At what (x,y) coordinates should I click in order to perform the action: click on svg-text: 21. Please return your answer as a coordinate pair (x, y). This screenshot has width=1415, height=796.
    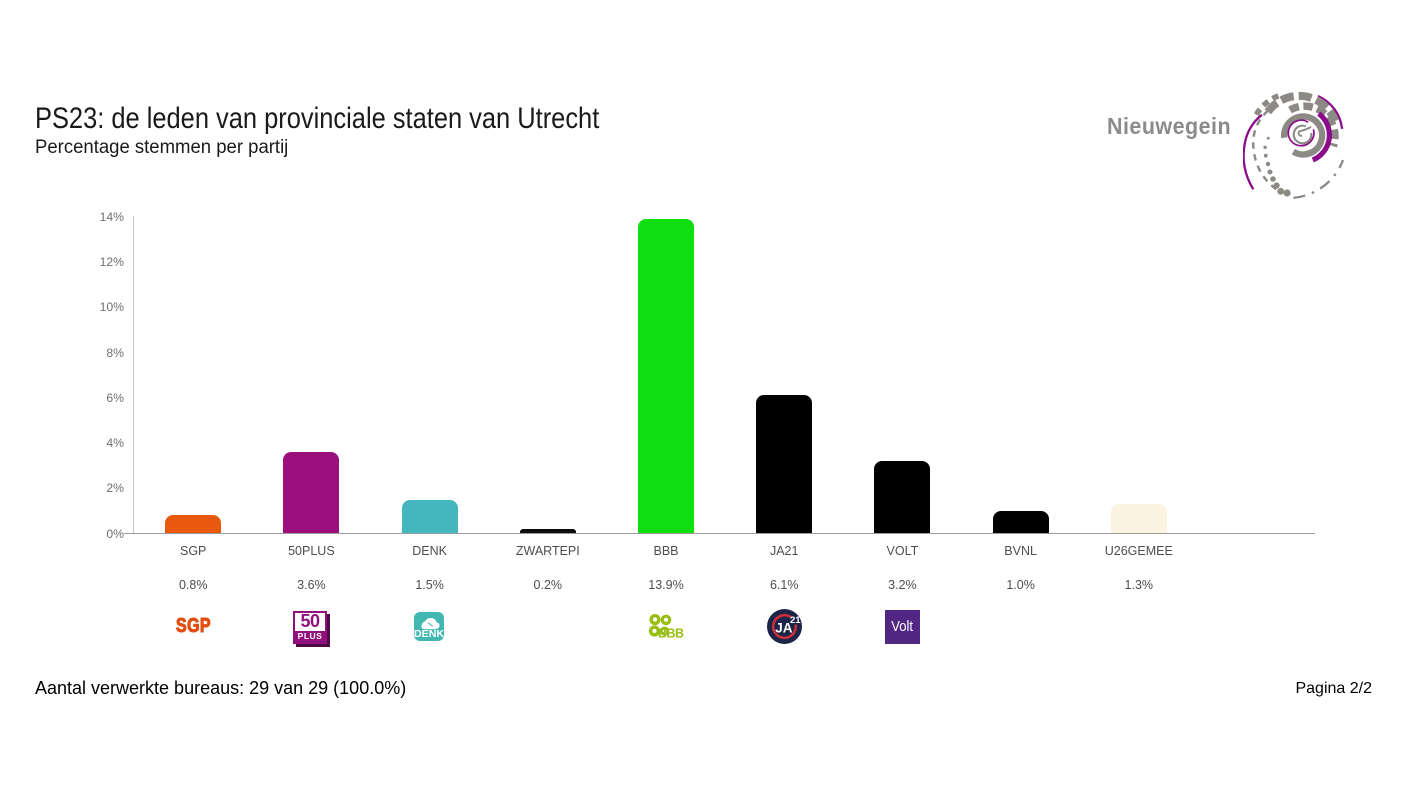
    Looking at the image, I should click on (795, 620).